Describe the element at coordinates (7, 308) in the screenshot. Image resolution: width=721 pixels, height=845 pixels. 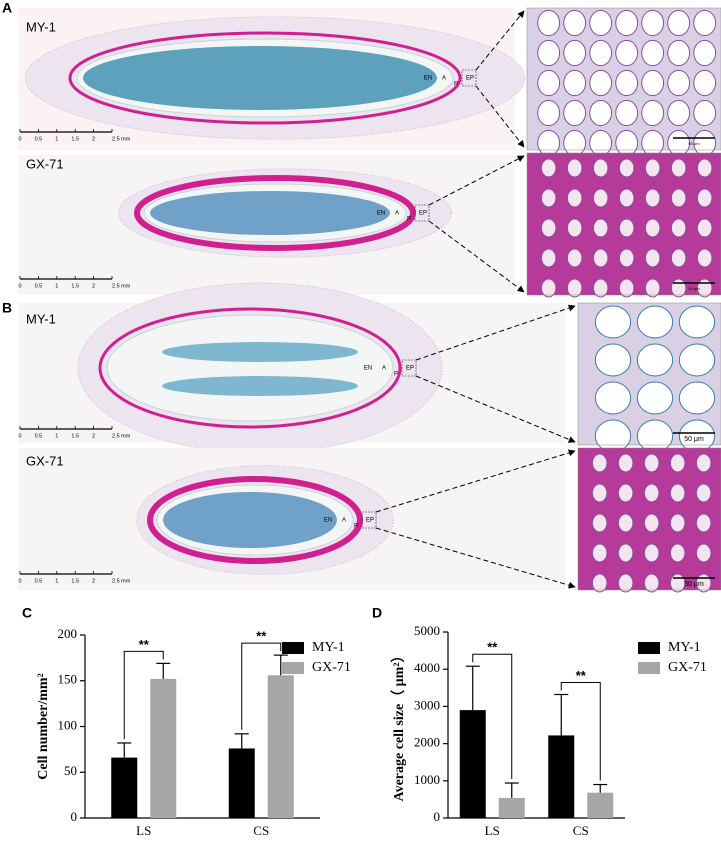
I see `panel-label: B` at that location.